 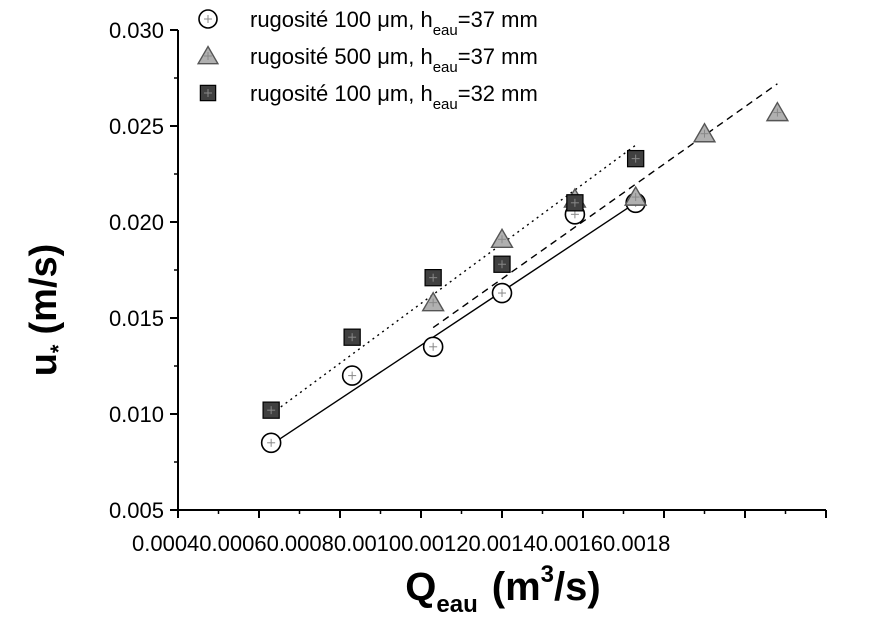 What do you see at coordinates (136, 414) in the screenshot?
I see `y-tick-label: 0.010` at bounding box center [136, 414].